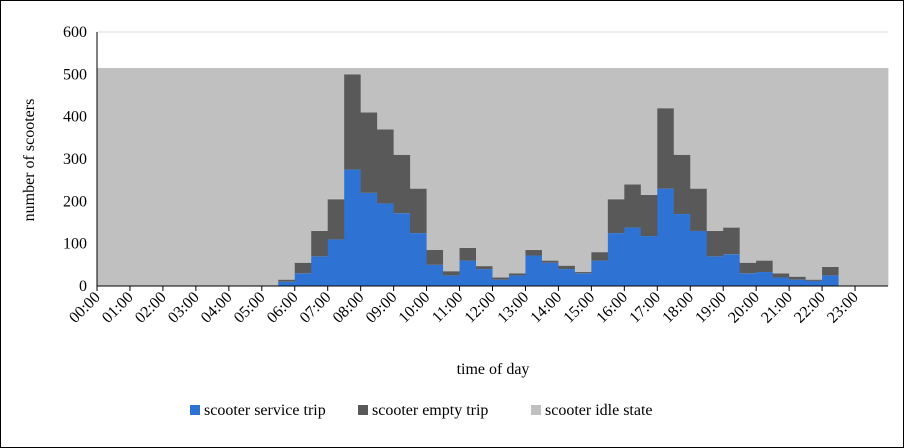 The height and width of the screenshot is (448, 904). I want to click on y-tick-label: 600, so click(75, 32).